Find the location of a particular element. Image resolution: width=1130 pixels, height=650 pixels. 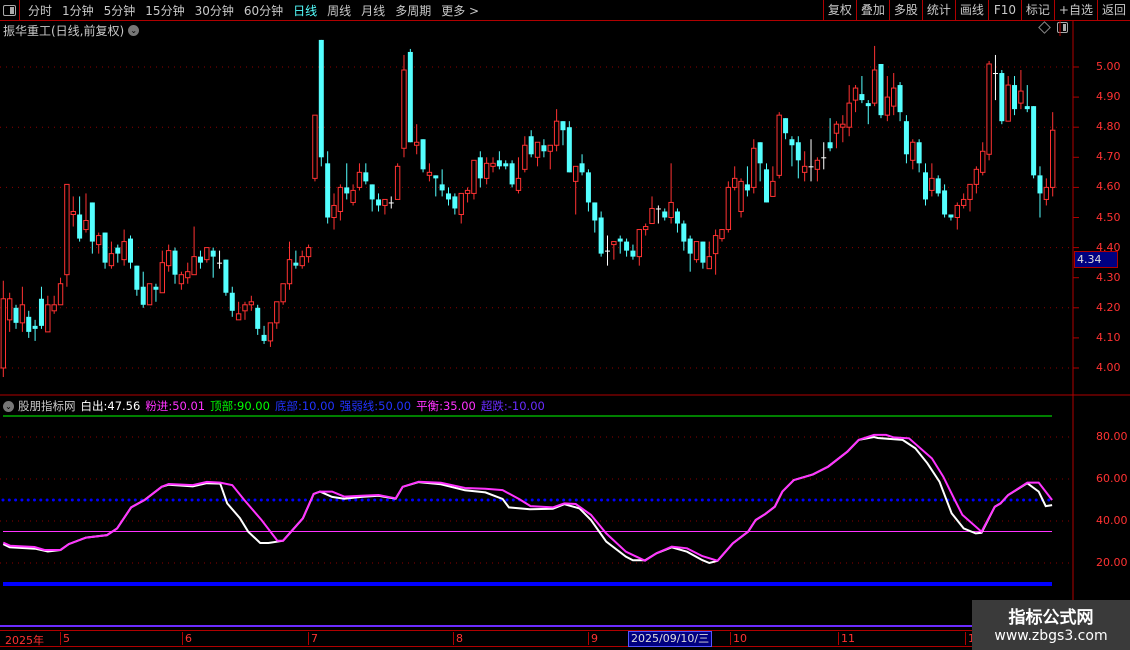

period-tab: 1分钟 is located at coordinates (78, 10).